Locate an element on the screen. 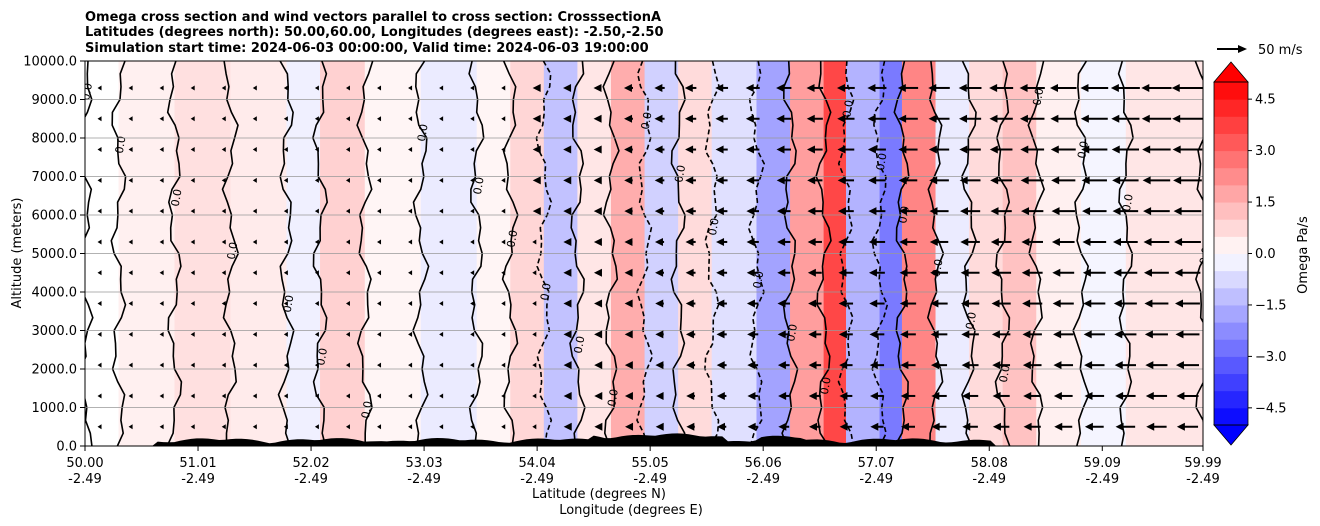  y-tick-label: 6000.0 is located at coordinates (55, 216).